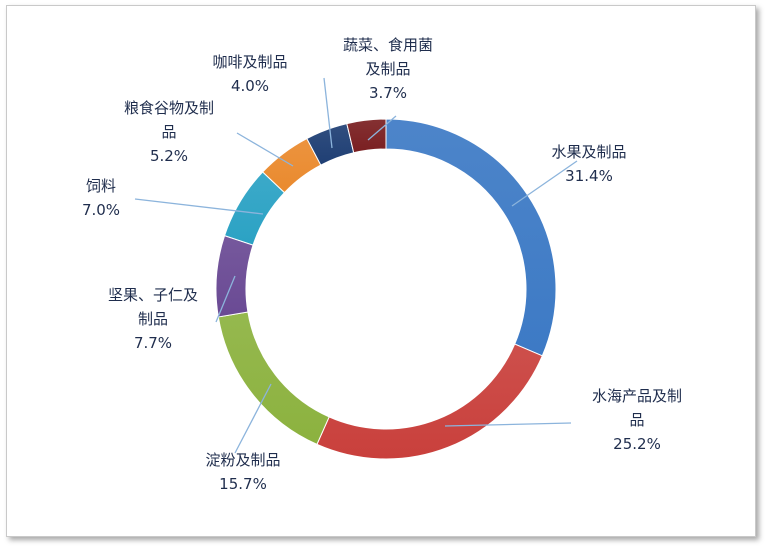 Image resolution: width=766 pixels, height=549 pixels. What do you see at coordinates (242, 472) in the screenshot?
I see `slice-label-淀粉及制品: 淀粉及制品 15.7%` at bounding box center [242, 472].